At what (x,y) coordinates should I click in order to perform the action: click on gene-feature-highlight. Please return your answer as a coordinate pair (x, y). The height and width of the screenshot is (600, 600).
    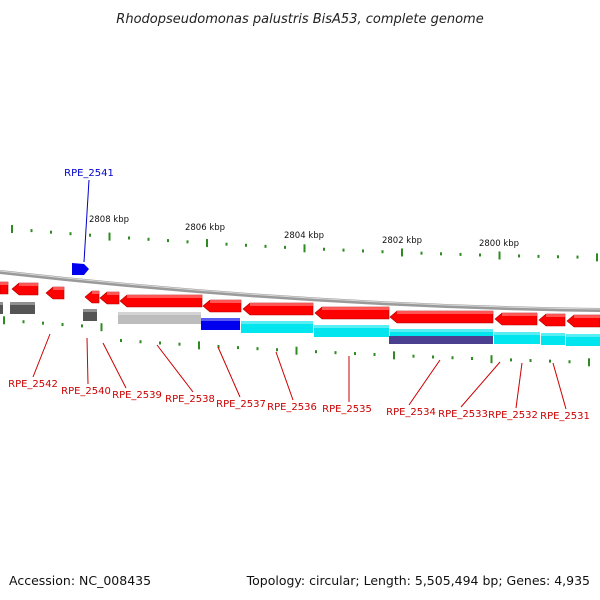
    Looking at the image, I should click on (80, 269).